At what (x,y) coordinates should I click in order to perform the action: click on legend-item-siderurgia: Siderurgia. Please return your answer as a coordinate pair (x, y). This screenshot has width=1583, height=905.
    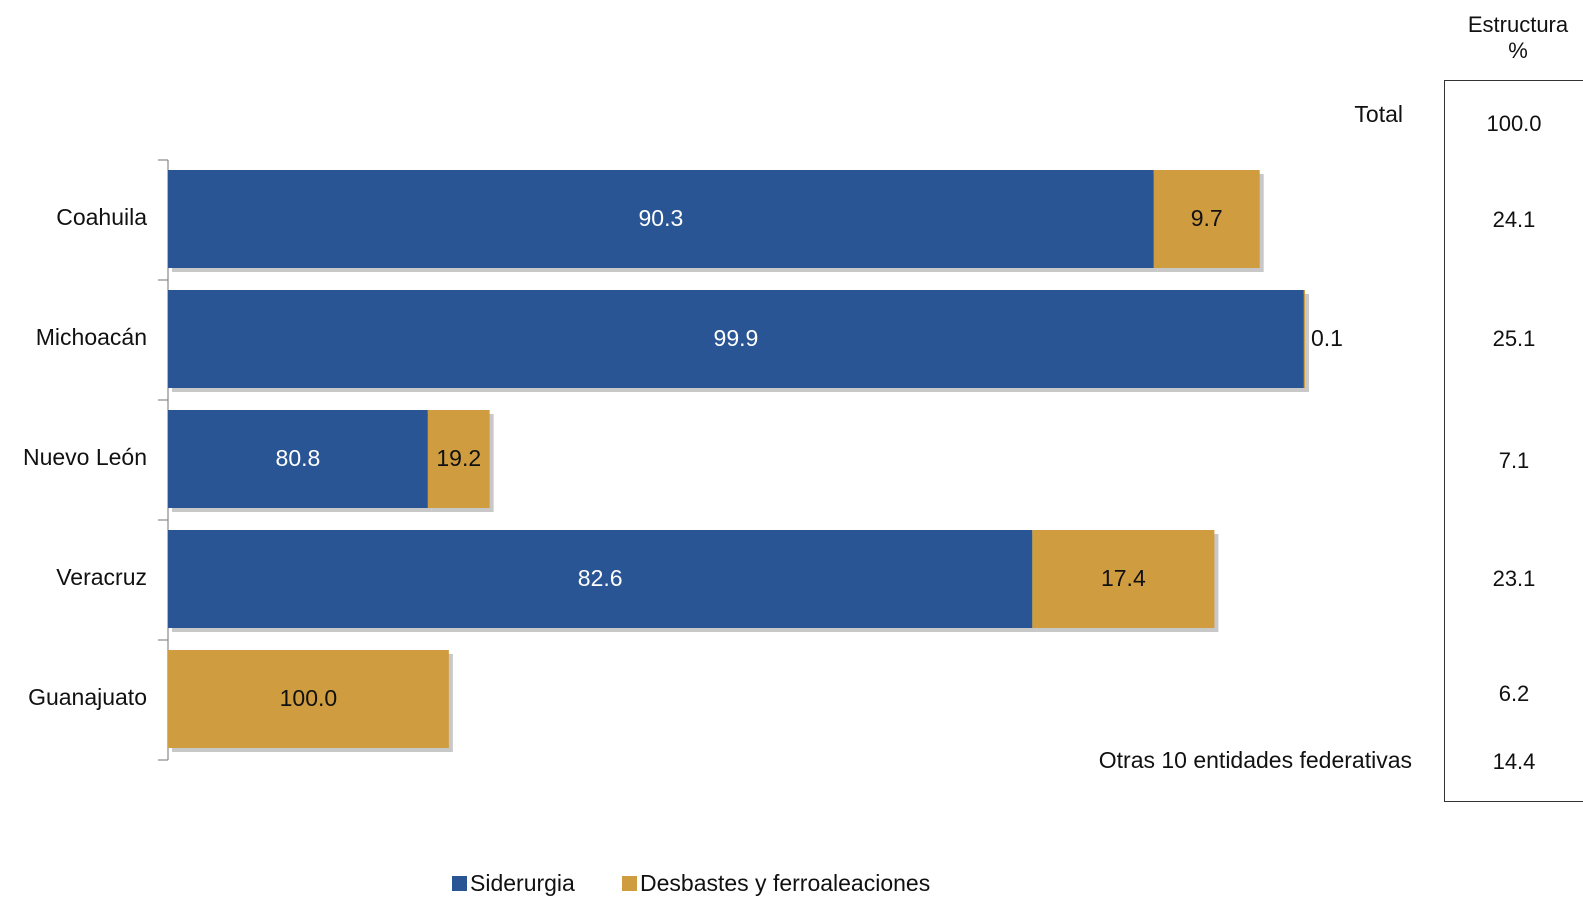
    Looking at the image, I should click on (513, 883).